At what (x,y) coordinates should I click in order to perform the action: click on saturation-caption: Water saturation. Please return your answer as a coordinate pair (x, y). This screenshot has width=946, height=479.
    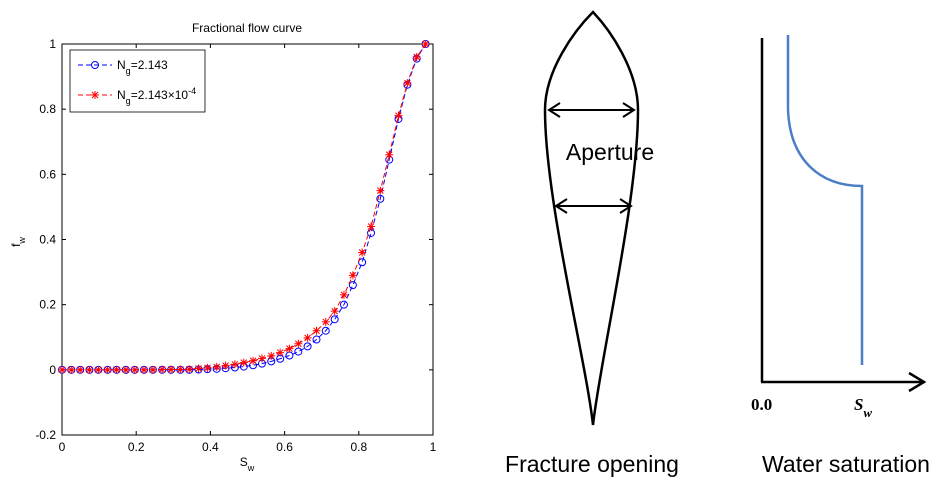
    Looking at the image, I should click on (846, 464).